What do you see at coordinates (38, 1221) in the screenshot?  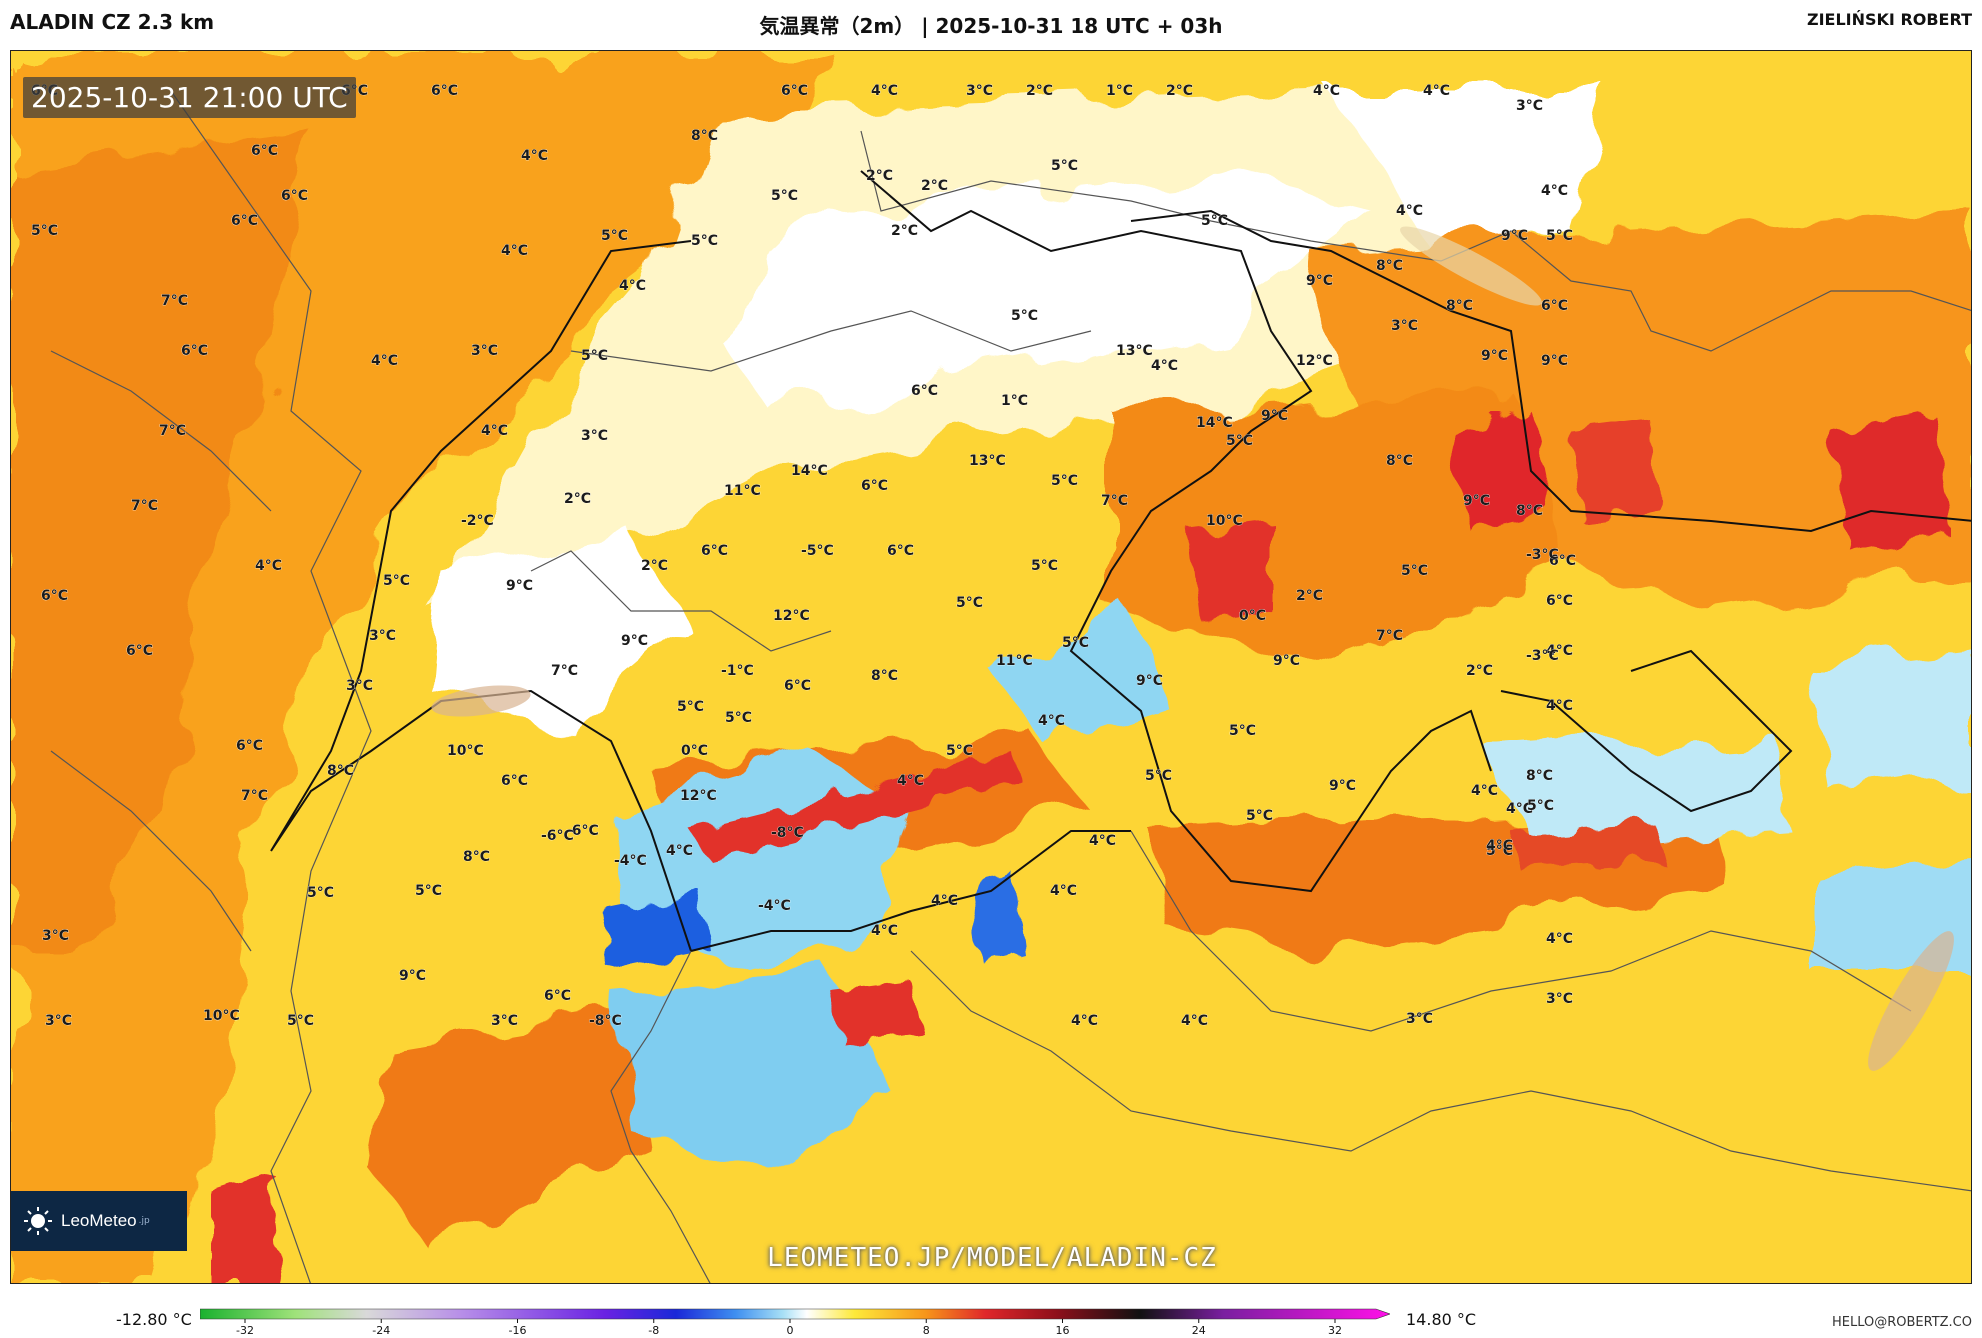 I see `sun-icon` at bounding box center [38, 1221].